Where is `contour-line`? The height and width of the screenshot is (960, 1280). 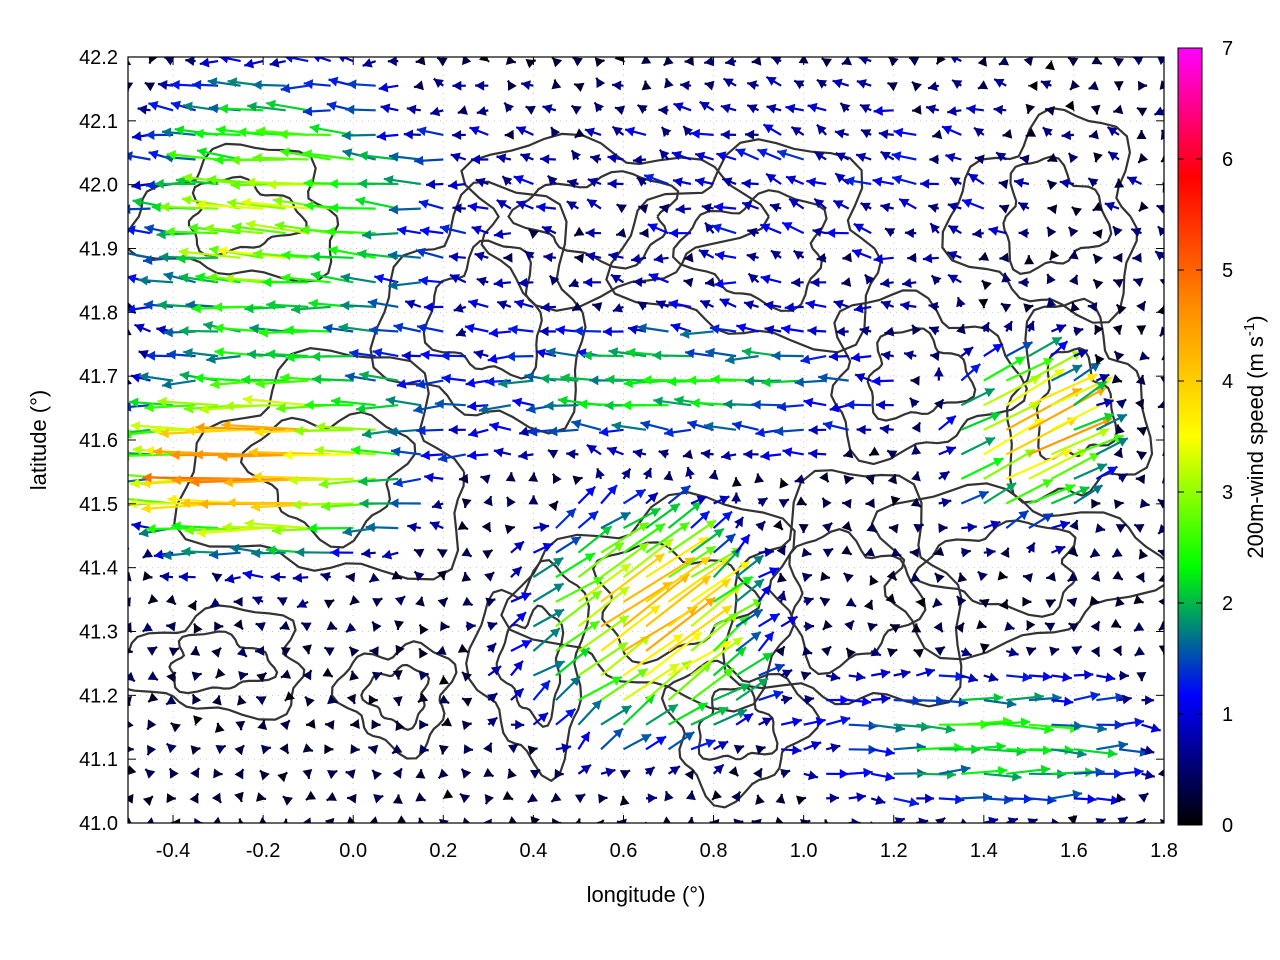 contour-line is located at coordinates (857, 602).